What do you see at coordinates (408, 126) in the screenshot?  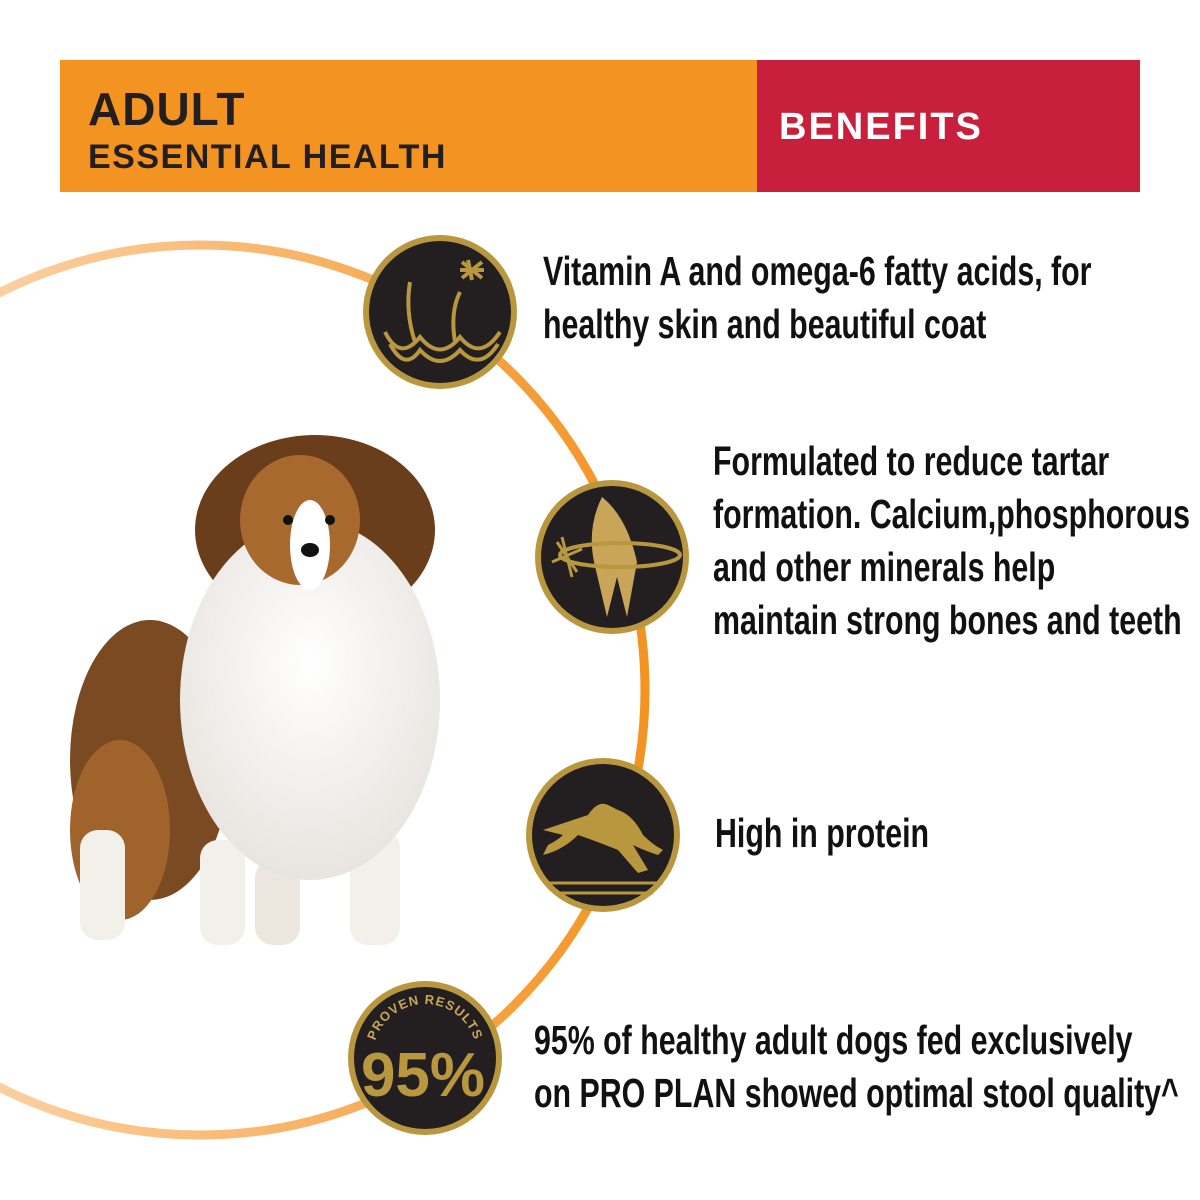 I see `header-product-banner: ADULT ESSENTIAL HEALTH` at bounding box center [408, 126].